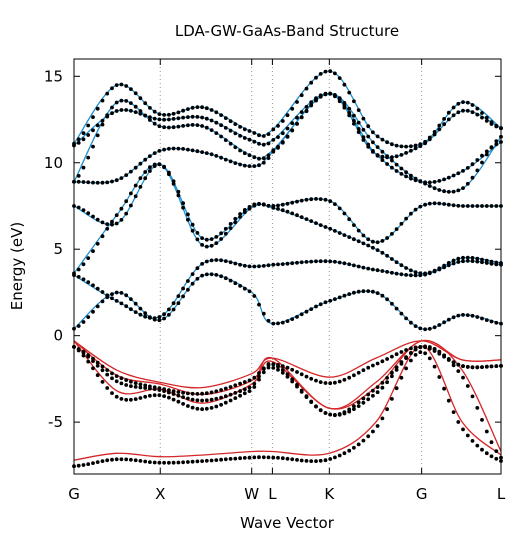 This screenshot has width=530, height=535. Describe the element at coordinates (251, 494) in the screenshot. I see `x-tick-label-2: W` at that location.